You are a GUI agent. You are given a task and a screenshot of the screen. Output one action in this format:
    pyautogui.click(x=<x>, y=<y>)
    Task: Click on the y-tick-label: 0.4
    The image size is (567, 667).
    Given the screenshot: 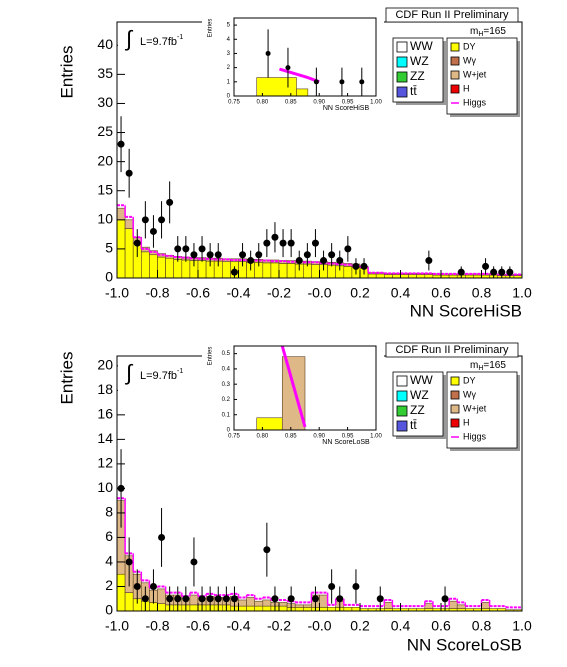 What is the action you would take?
    pyautogui.click(x=226, y=369)
    